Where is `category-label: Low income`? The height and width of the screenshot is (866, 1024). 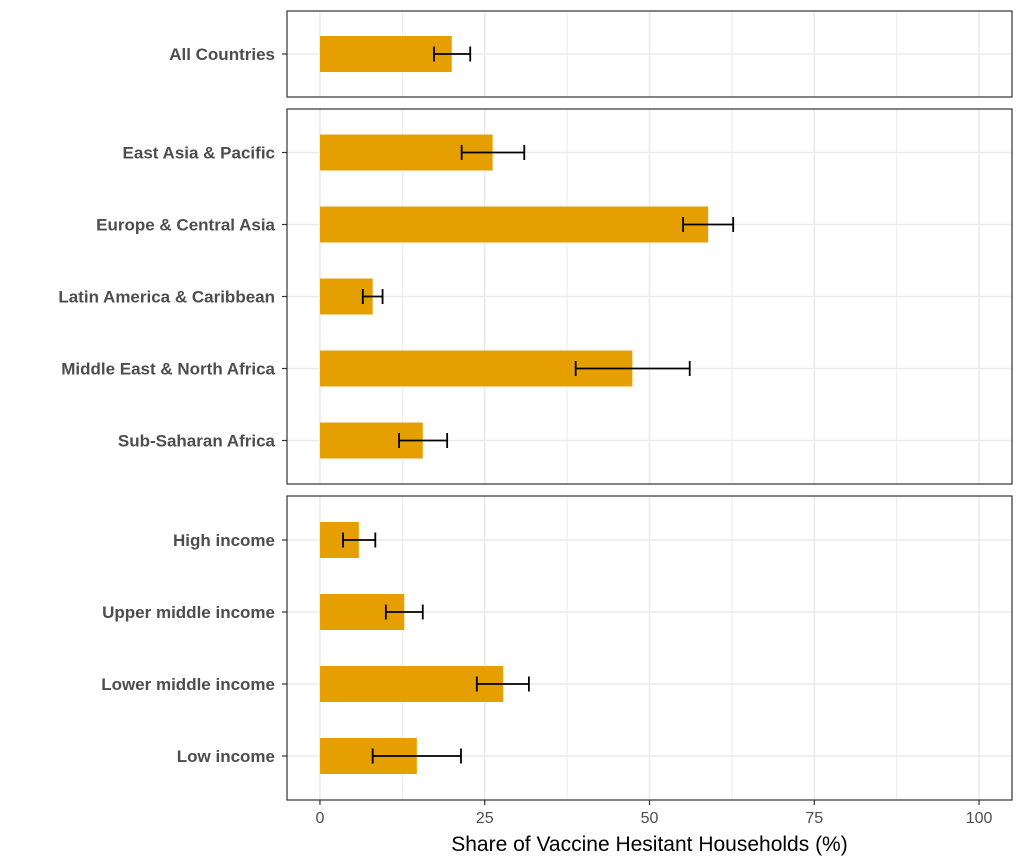
category-label: Low income is located at coordinates (226, 756).